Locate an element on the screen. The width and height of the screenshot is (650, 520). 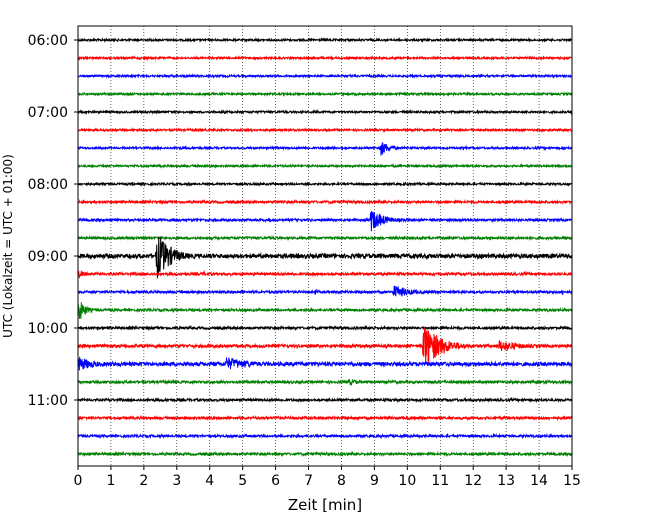
x-tick-label: 15 is located at coordinates (572, 481).